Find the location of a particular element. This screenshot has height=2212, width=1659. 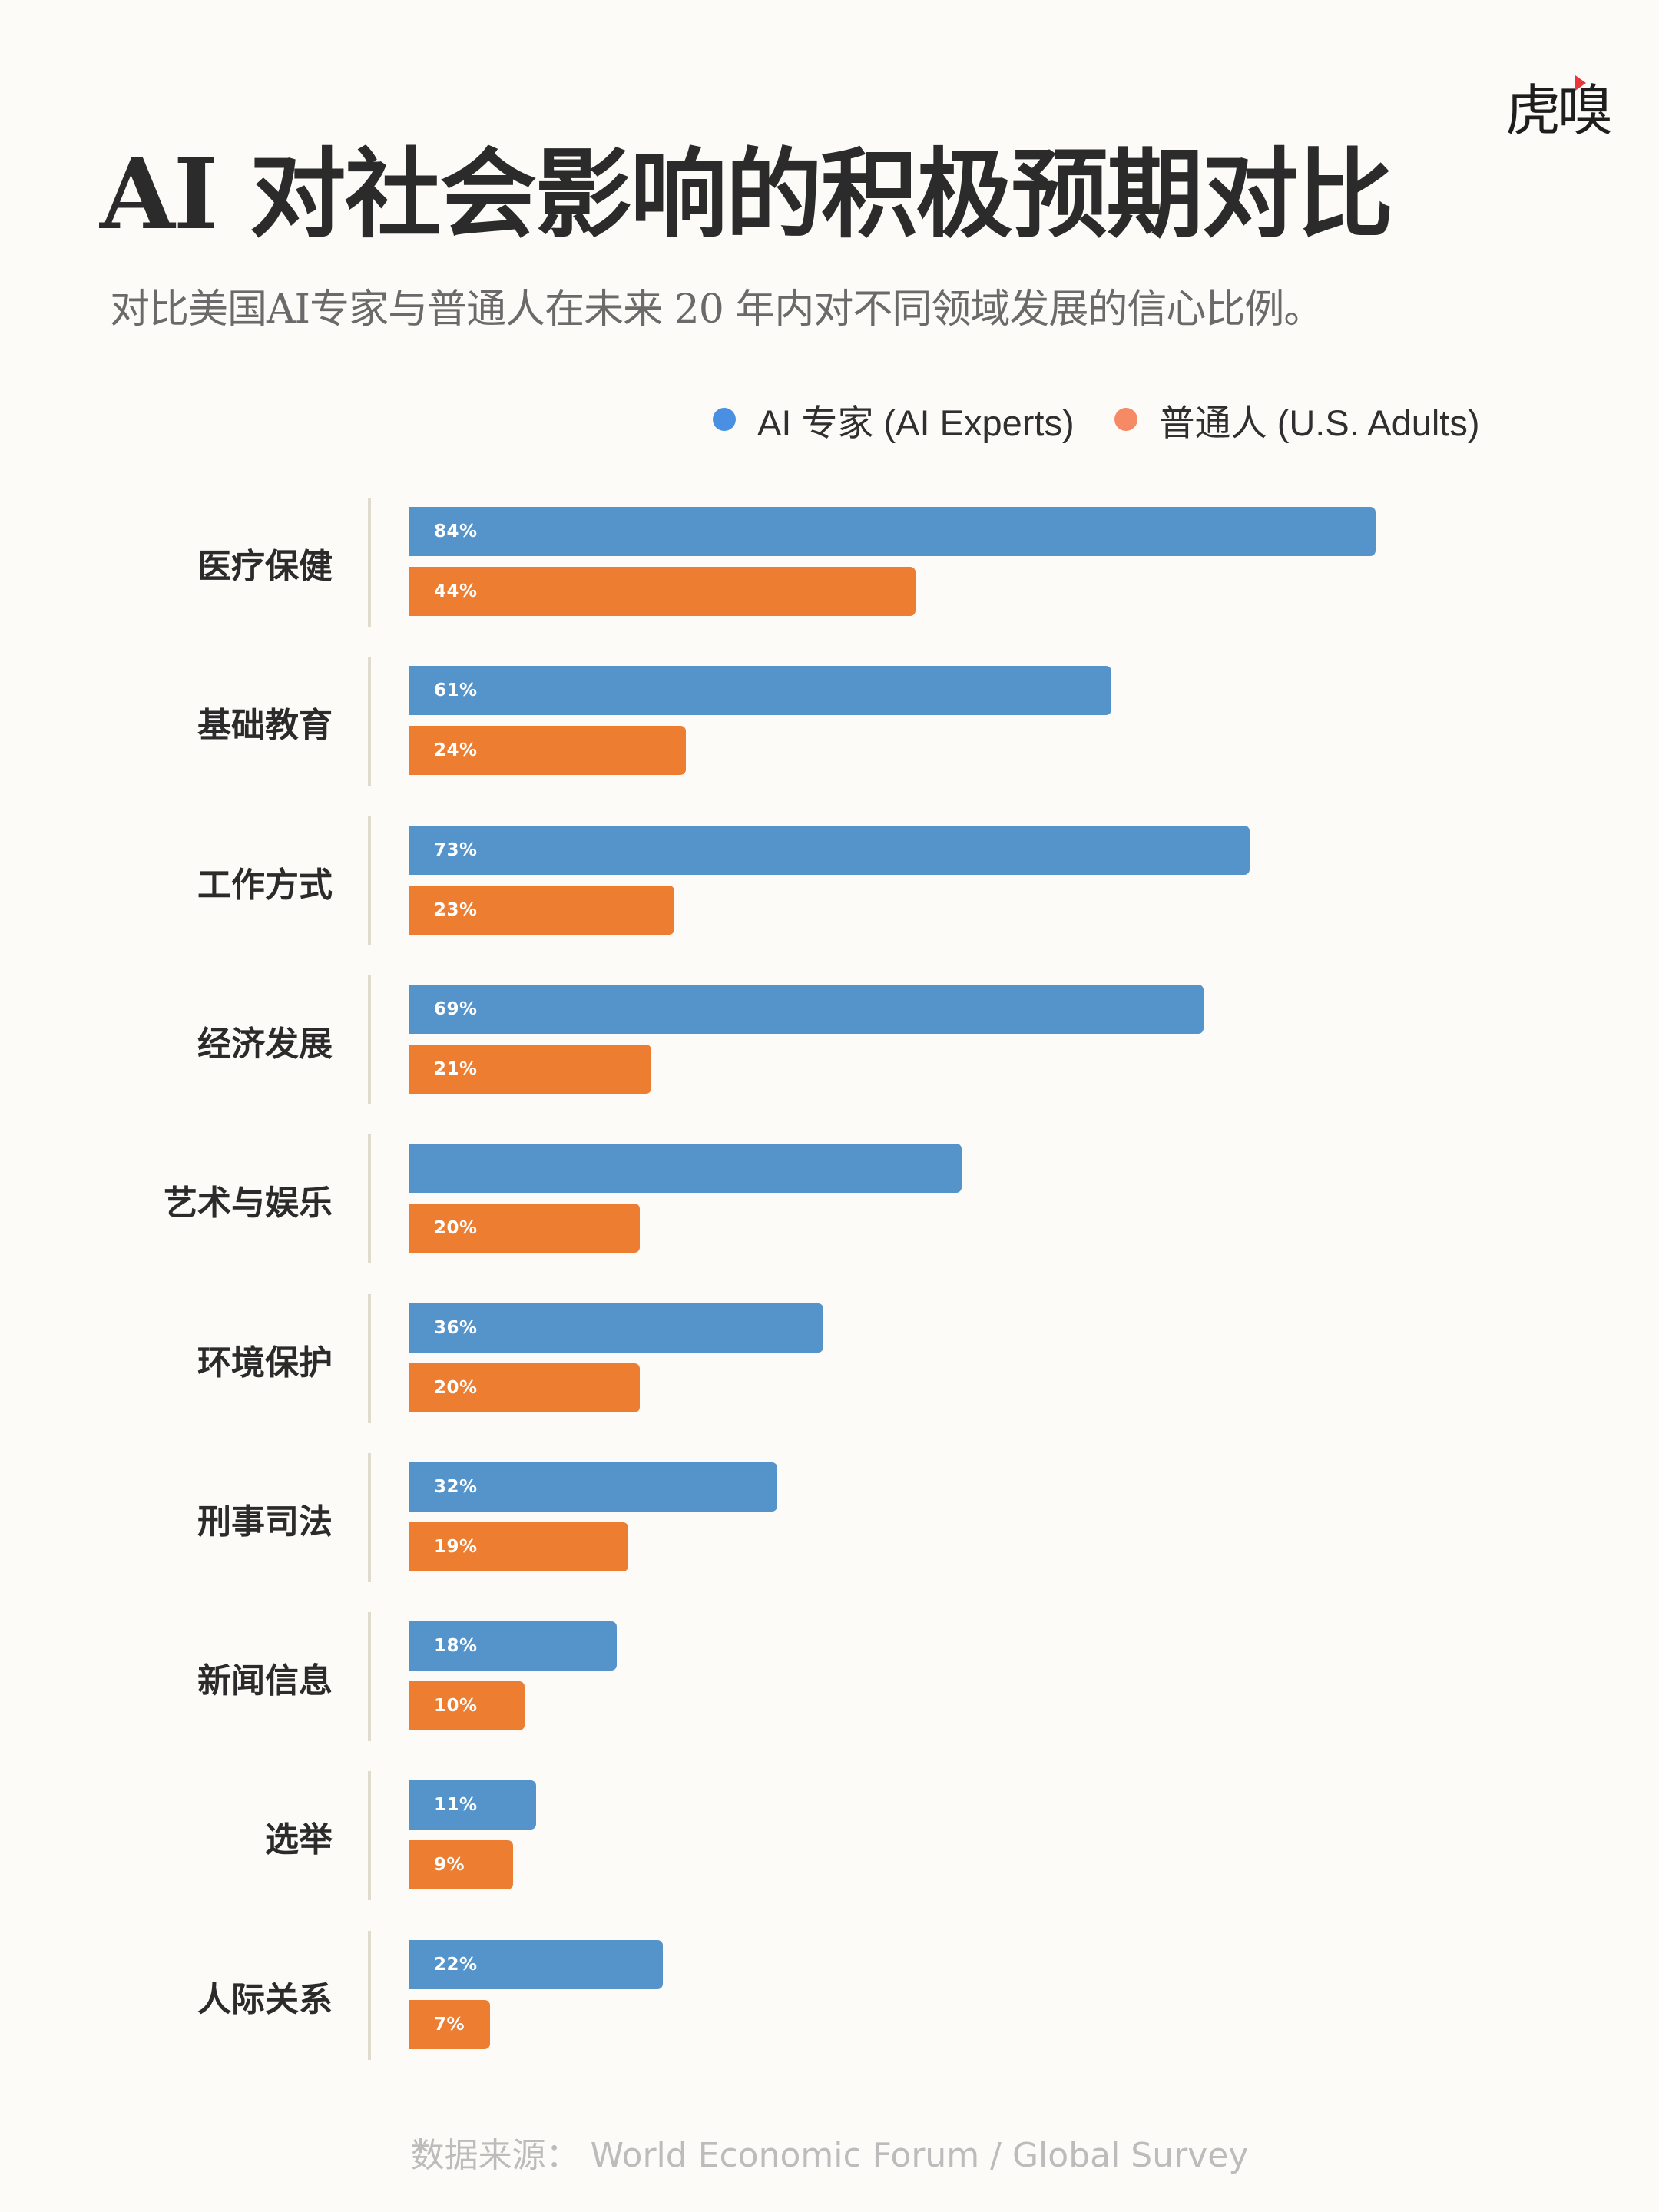

category-label: 刑事司法 is located at coordinates (265, 1522).